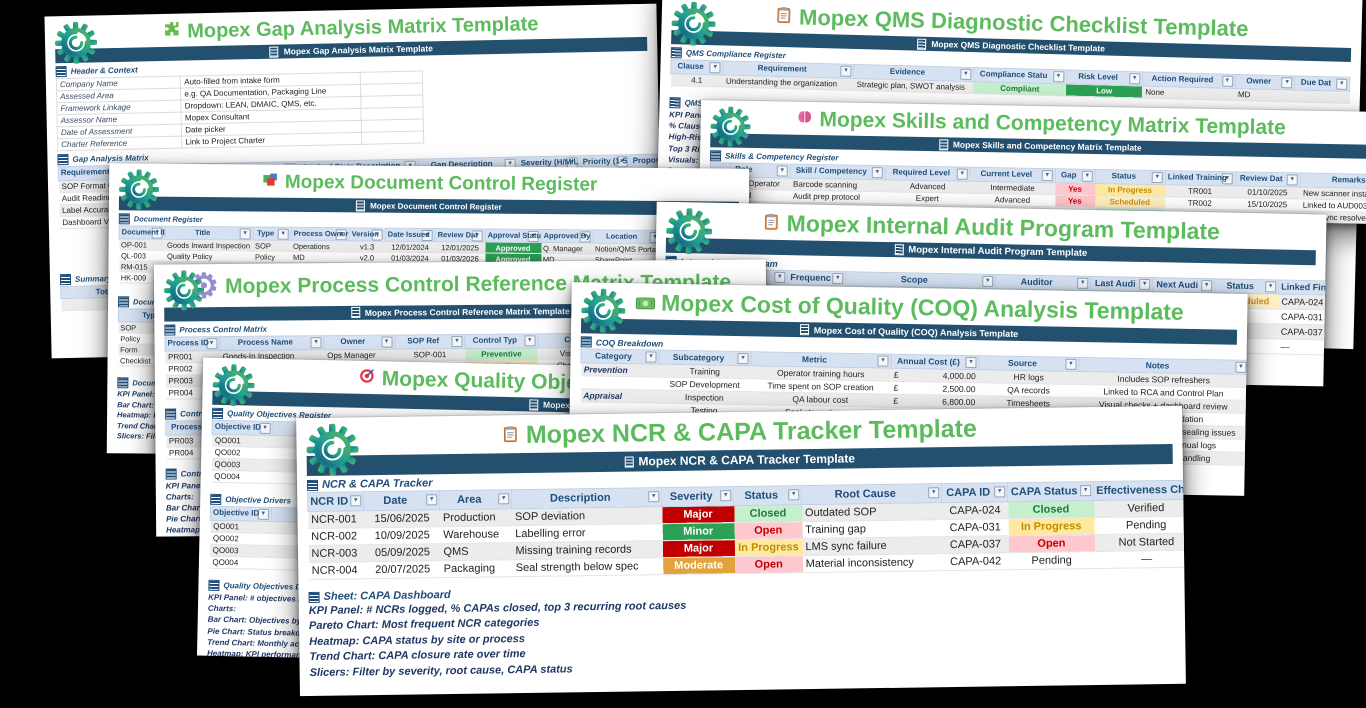  I want to click on banner-title: Mopex NCR & CAPA Tracker Template, so click(747, 460).